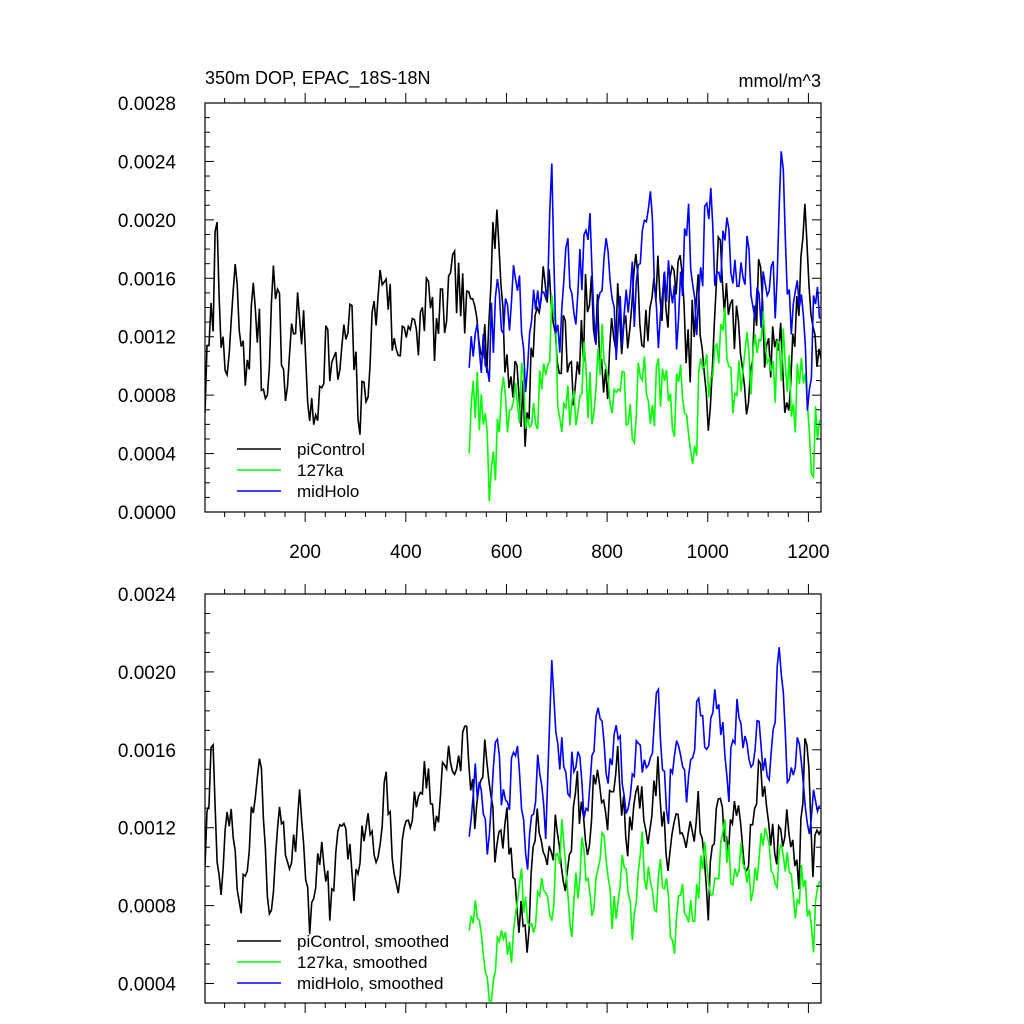 The width and height of the screenshot is (1024, 1024). Describe the element at coordinates (305, 552) in the screenshot. I see `x-tick-label: 200` at that location.